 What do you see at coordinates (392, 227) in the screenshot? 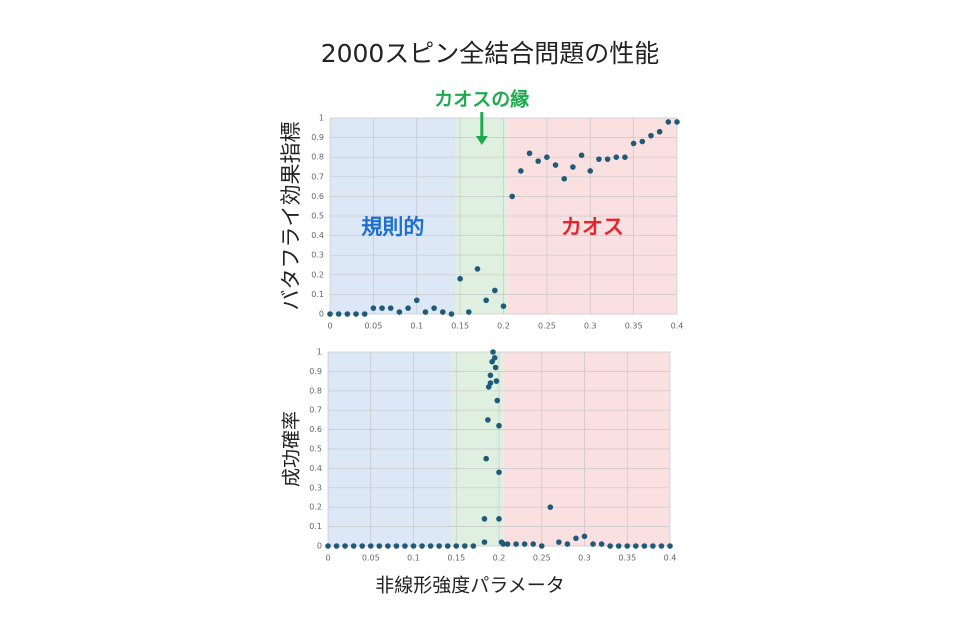
I see `region-label: 規則的` at bounding box center [392, 227].